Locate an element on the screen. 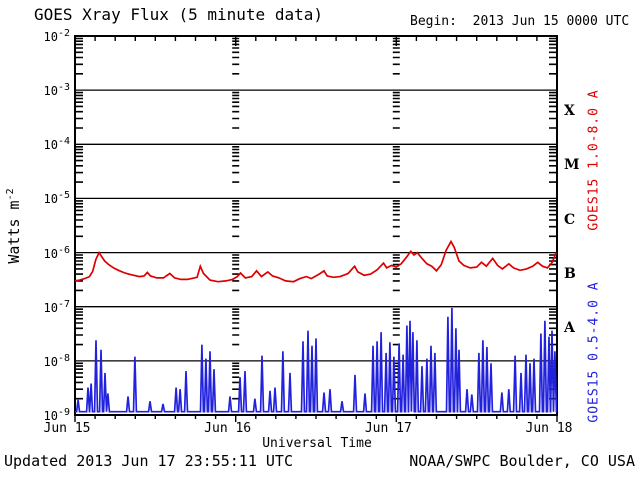  footer-credit: NOAA/SWPC Boulder, CO USA is located at coordinates (522, 461).